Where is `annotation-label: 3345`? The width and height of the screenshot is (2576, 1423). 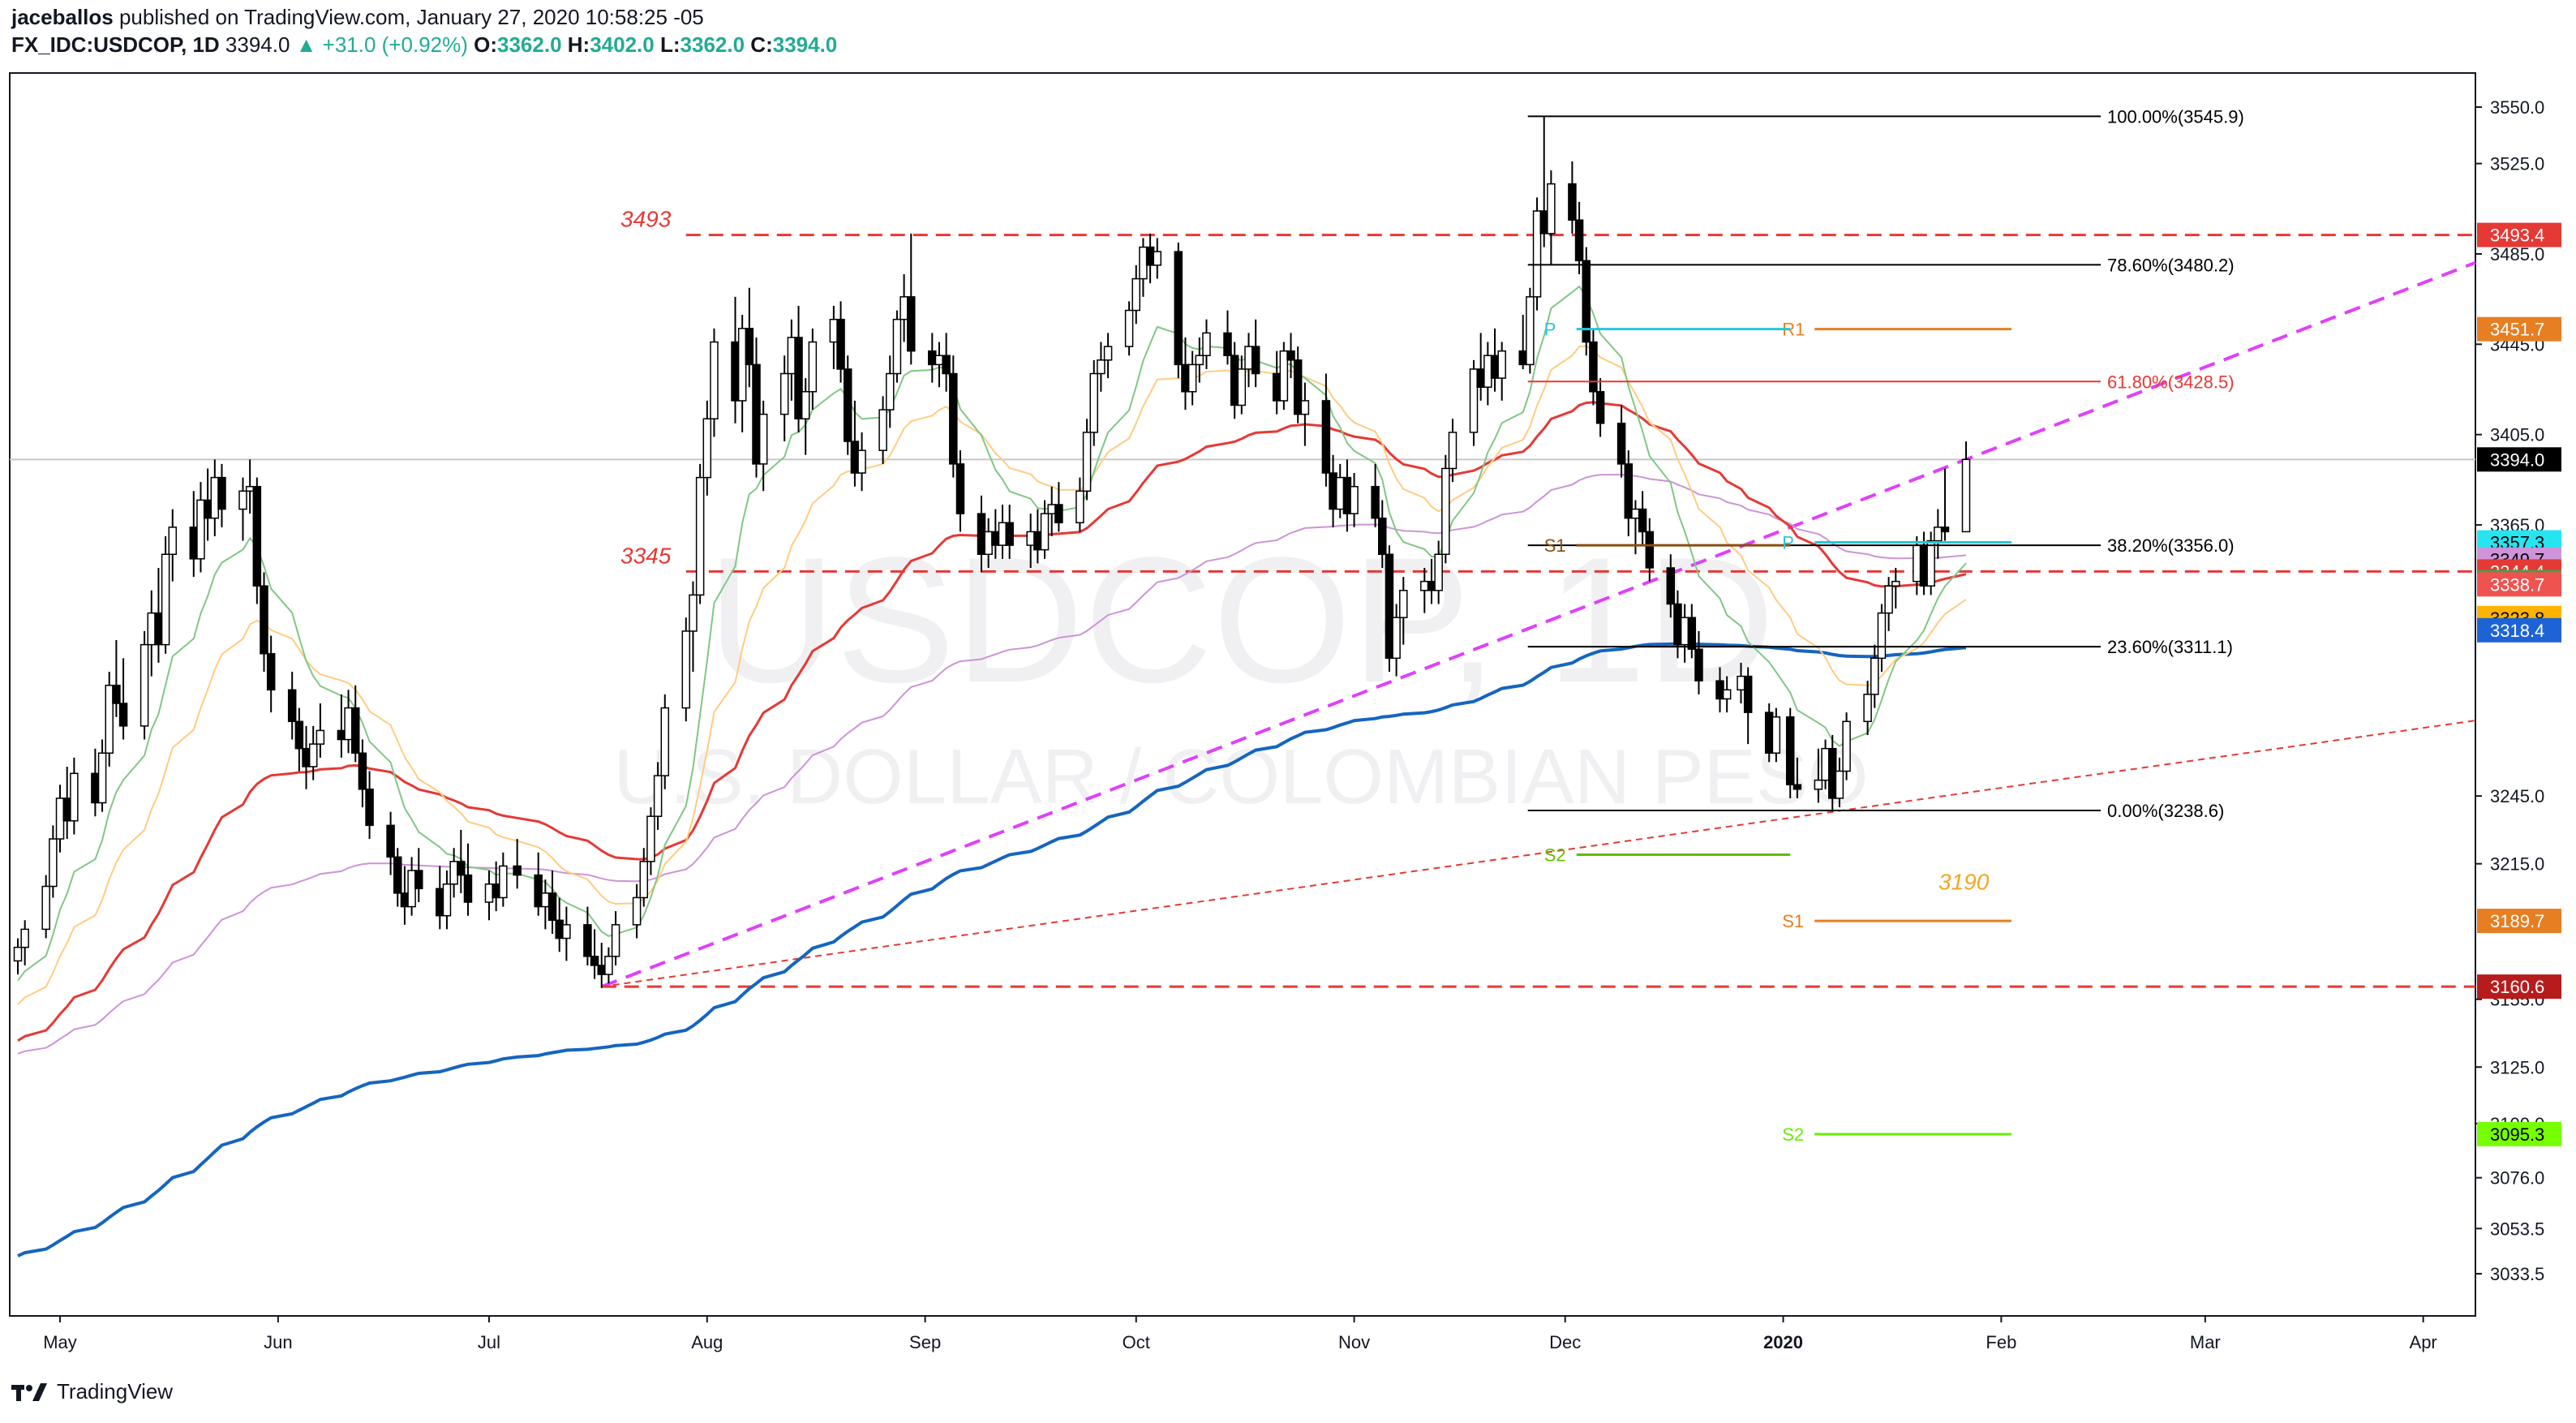
annotation-label: 3345 is located at coordinates (646, 555).